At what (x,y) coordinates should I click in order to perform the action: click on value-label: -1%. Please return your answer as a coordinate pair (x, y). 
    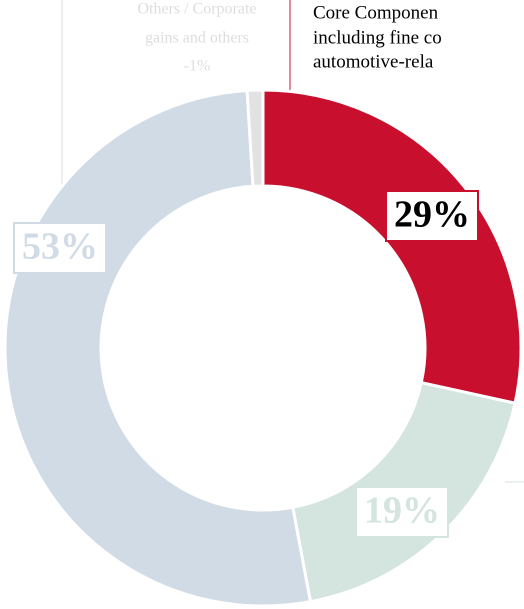
    Looking at the image, I should click on (197, 66).